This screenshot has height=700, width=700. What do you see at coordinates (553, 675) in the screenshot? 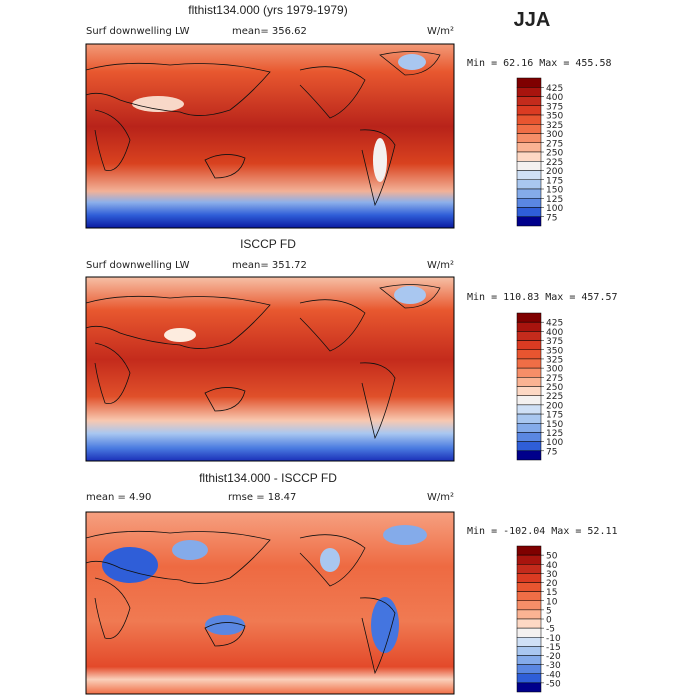
I see `colorbar-label: -40` at bounding box center [553, 675].